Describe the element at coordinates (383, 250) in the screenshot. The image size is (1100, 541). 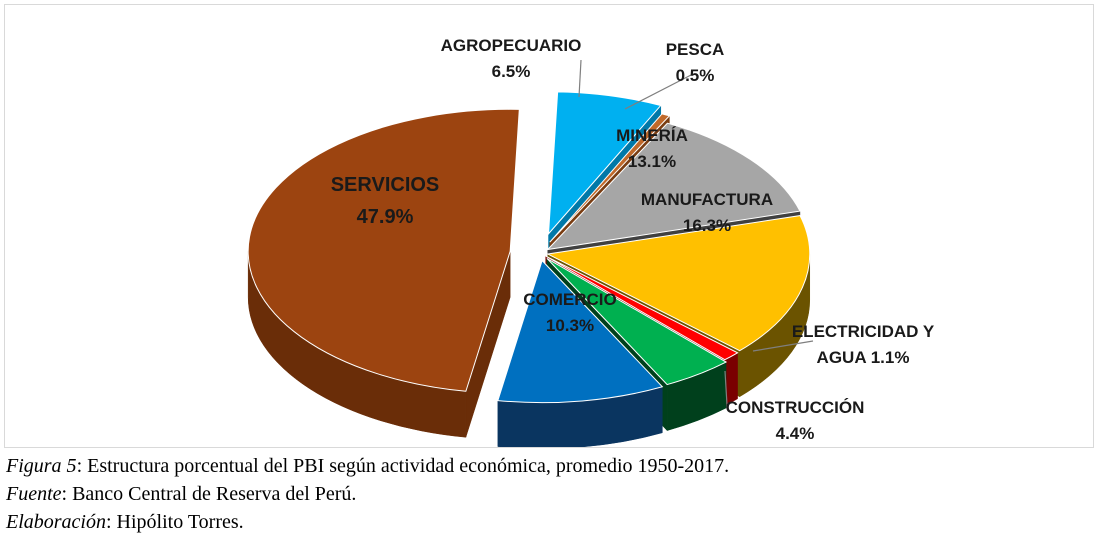
I see `slice-servicios` at that location.